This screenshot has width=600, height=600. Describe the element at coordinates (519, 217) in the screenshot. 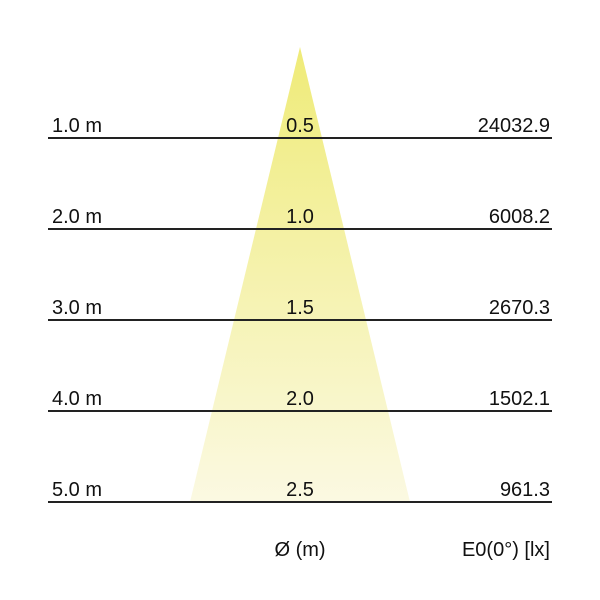

I see `illuminance-value: 6008.2` at that location.